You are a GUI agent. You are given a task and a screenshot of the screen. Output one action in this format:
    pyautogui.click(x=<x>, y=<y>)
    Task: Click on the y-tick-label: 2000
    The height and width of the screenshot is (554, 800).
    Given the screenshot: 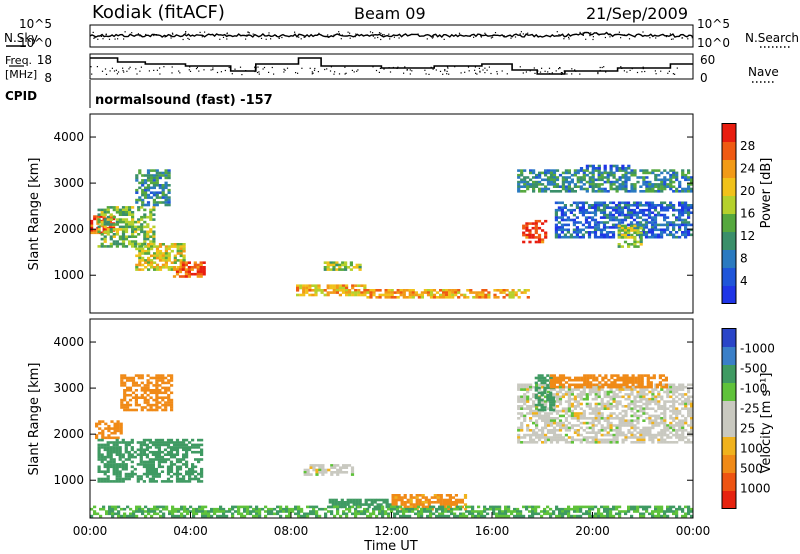 What is the action you would take?
    pyautogui.click(x=68, y=229)
    